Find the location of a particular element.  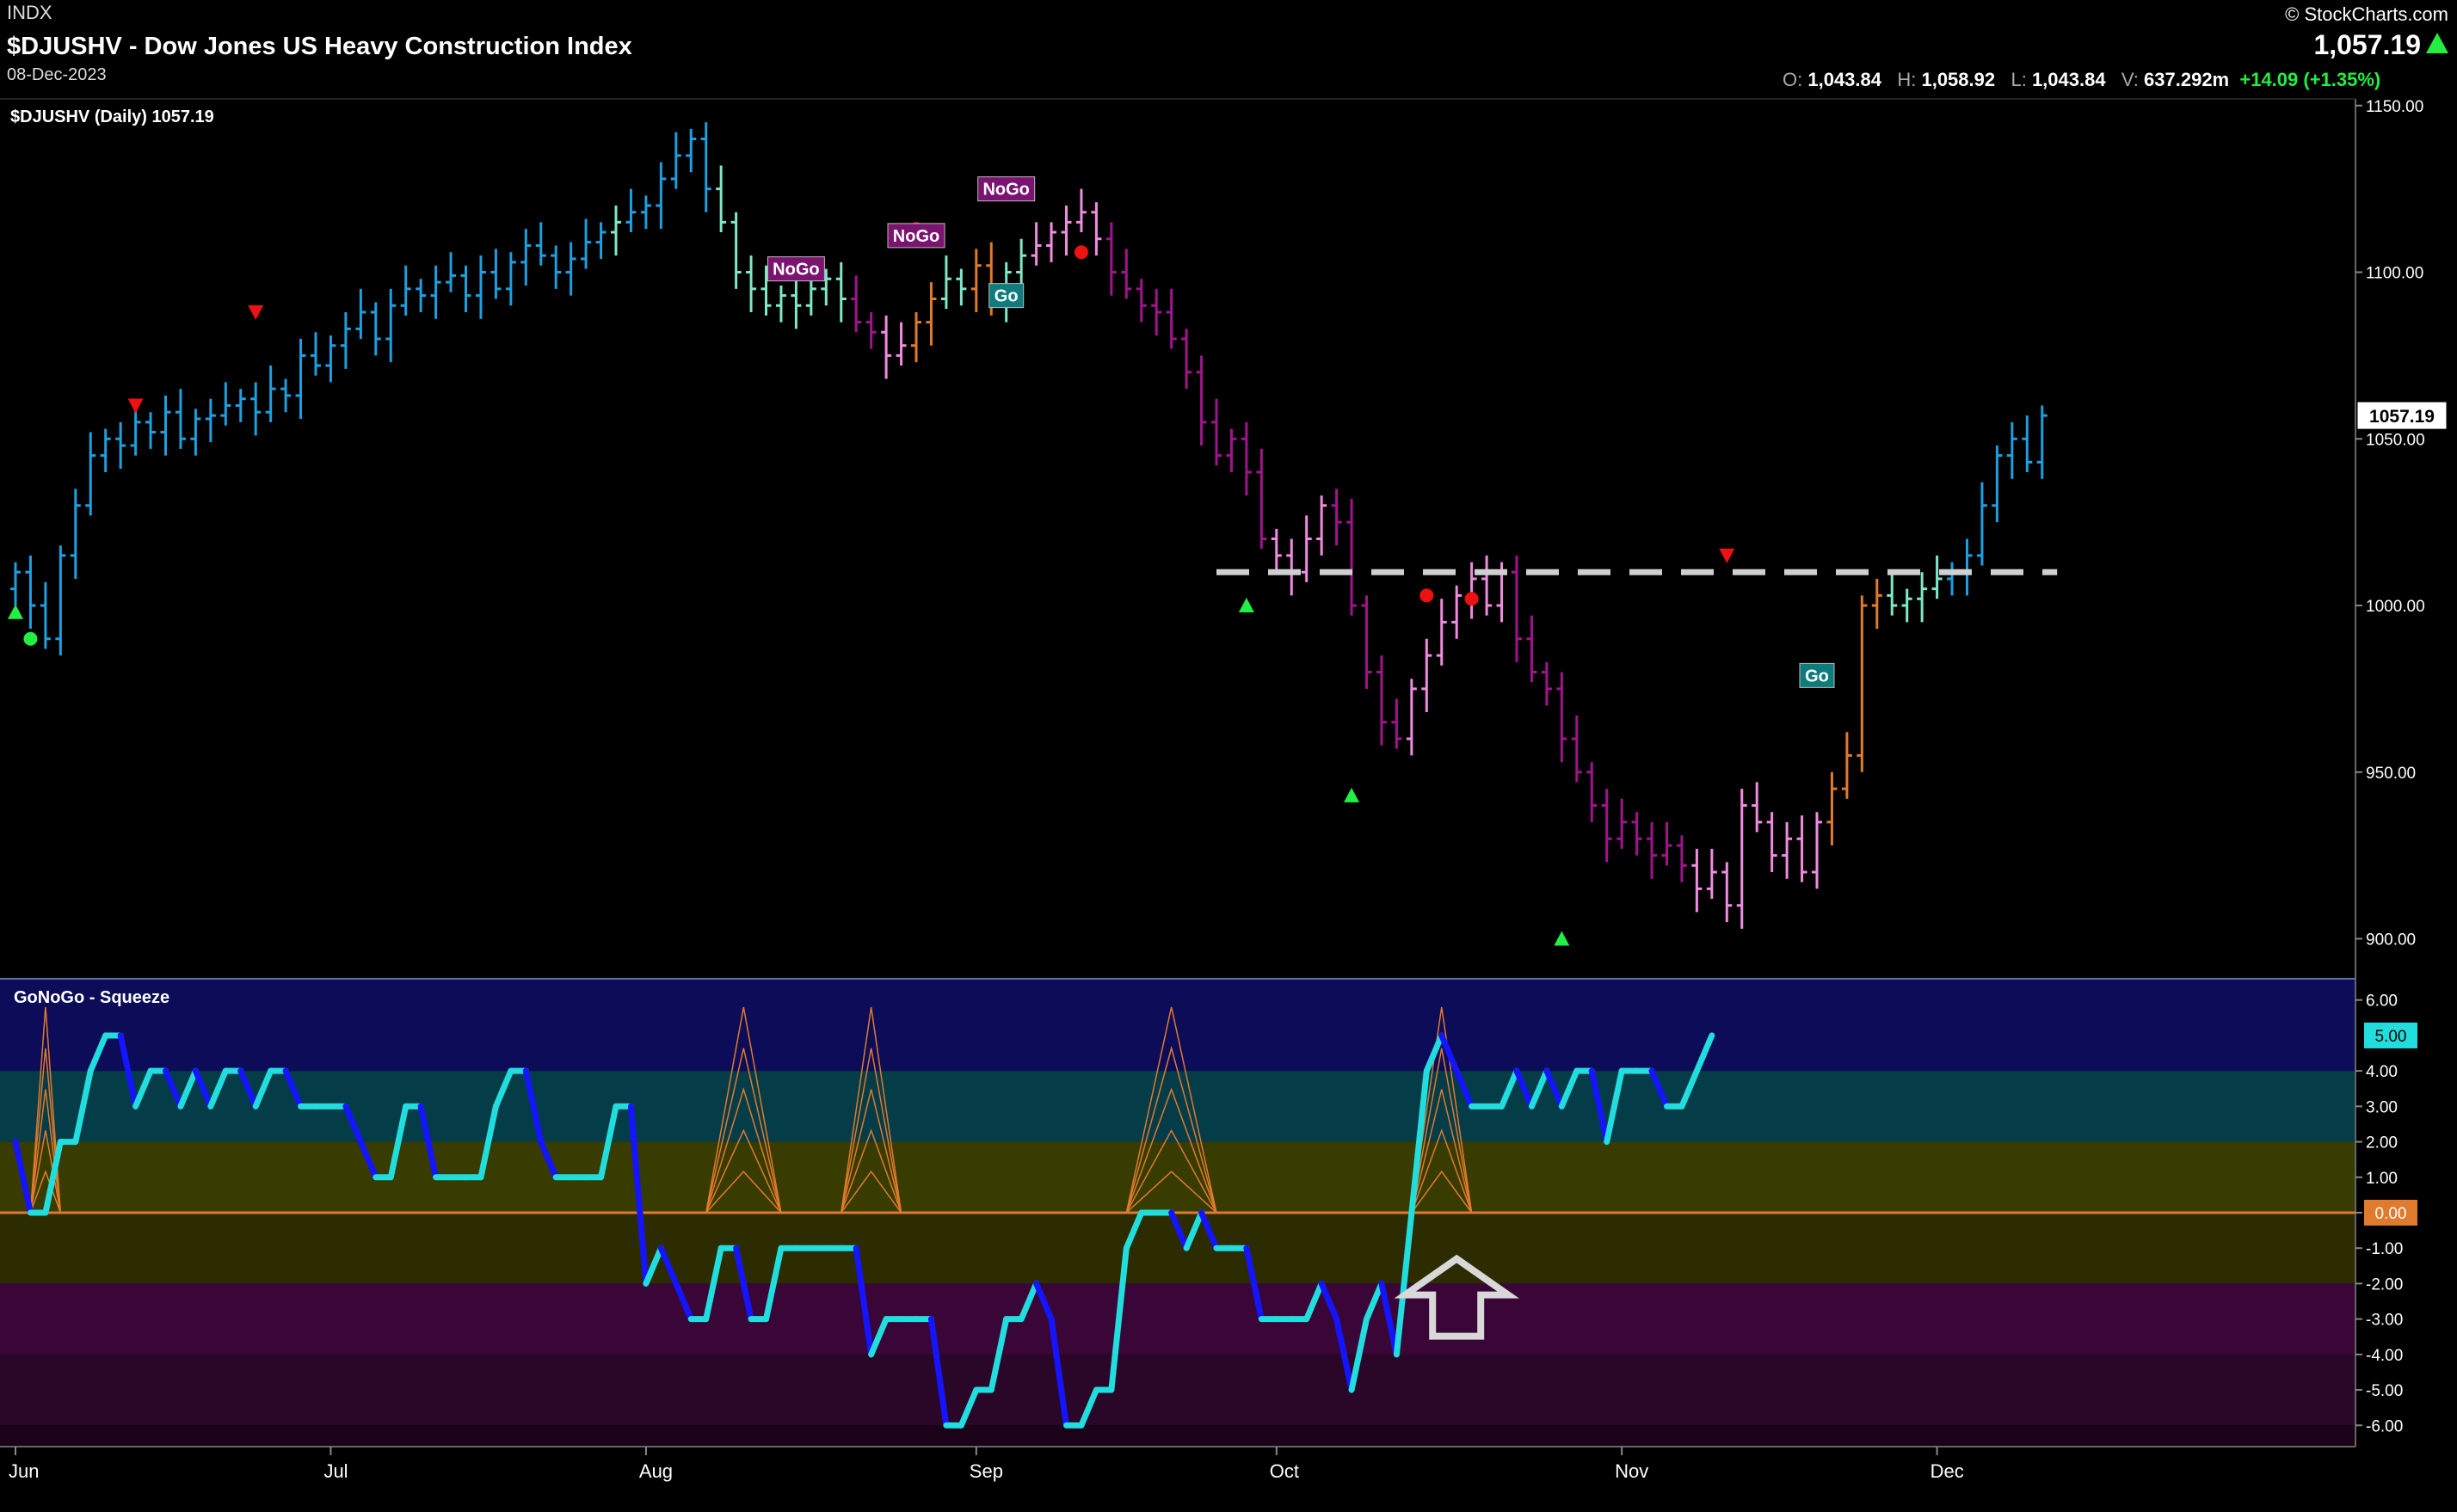

x-tick-label: Nov is located at coordinates (1632, 1471).